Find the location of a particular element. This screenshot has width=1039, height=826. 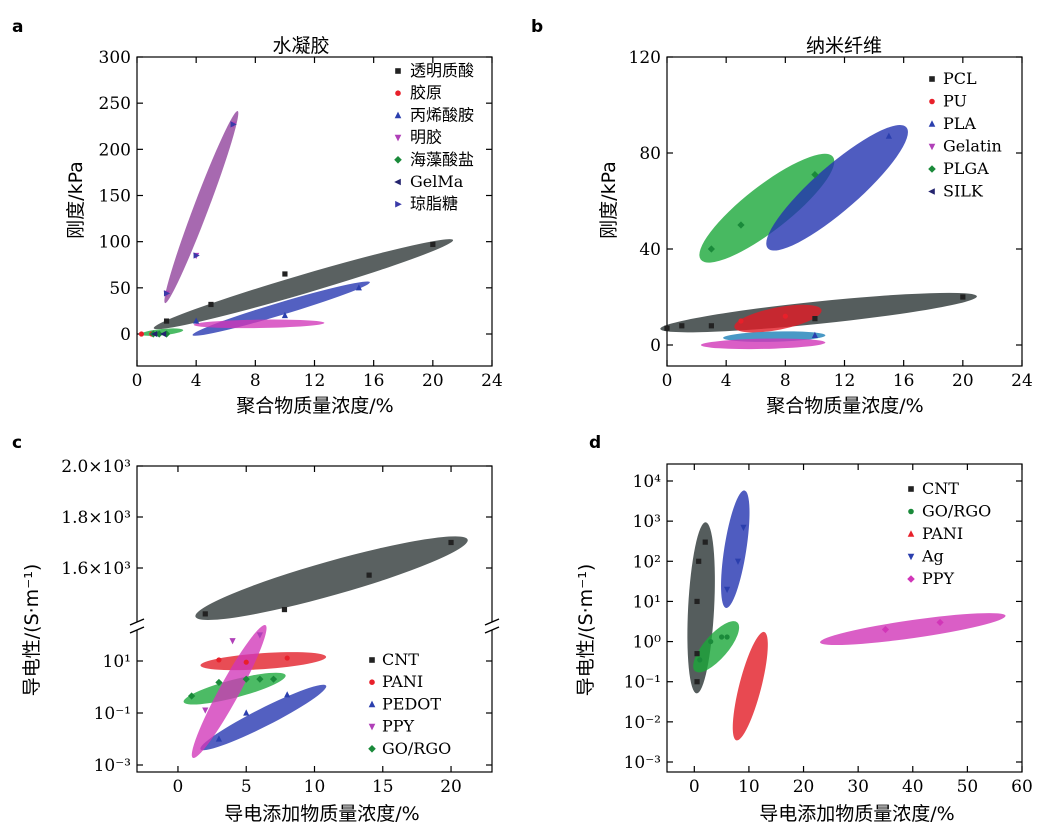

a-ytick-label-6: 300 is located at coordinates (115, 58).